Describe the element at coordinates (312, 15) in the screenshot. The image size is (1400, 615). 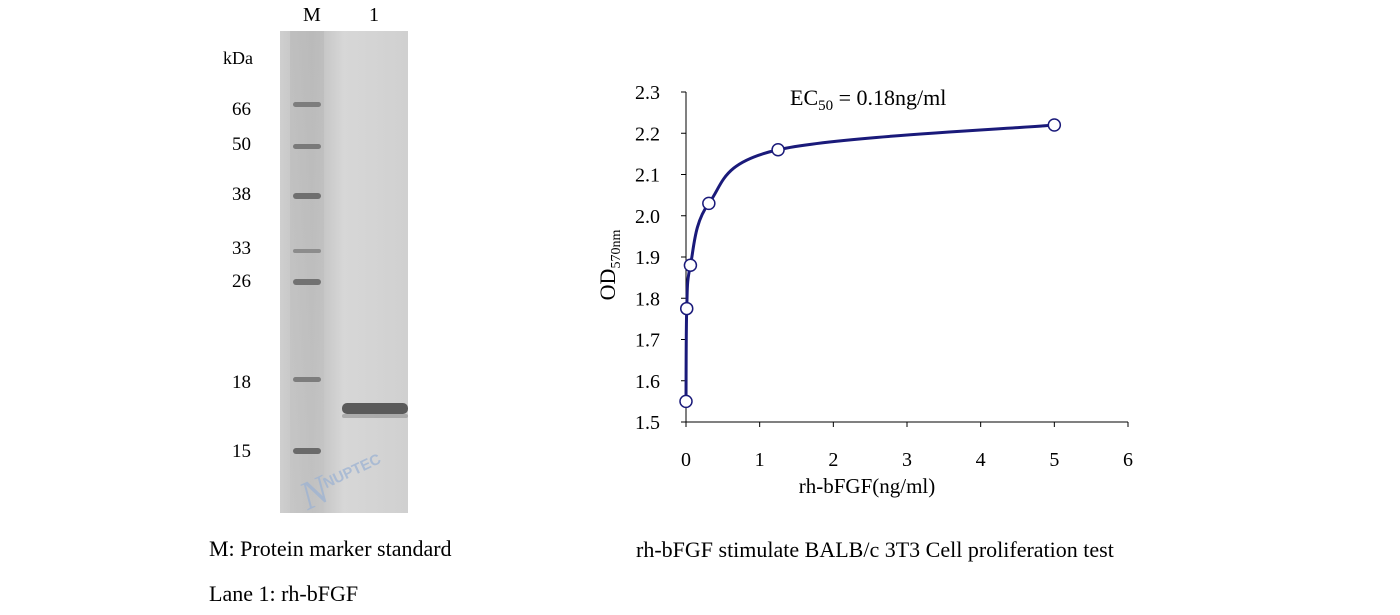
I see `lane-label-m: M` at that location.